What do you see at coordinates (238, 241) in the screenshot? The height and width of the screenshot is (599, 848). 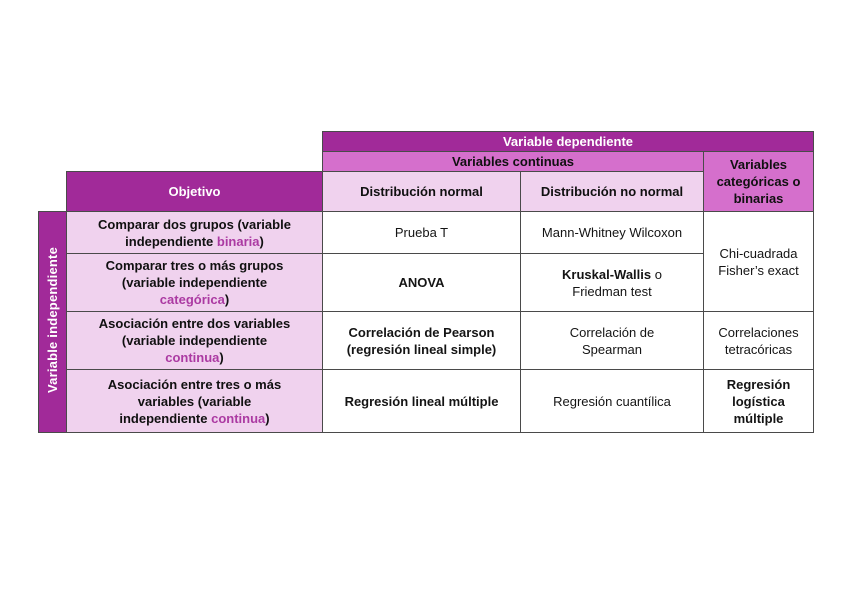 I see `row-label-highlight-binaria: binaria` at bounding box center [238, 241].